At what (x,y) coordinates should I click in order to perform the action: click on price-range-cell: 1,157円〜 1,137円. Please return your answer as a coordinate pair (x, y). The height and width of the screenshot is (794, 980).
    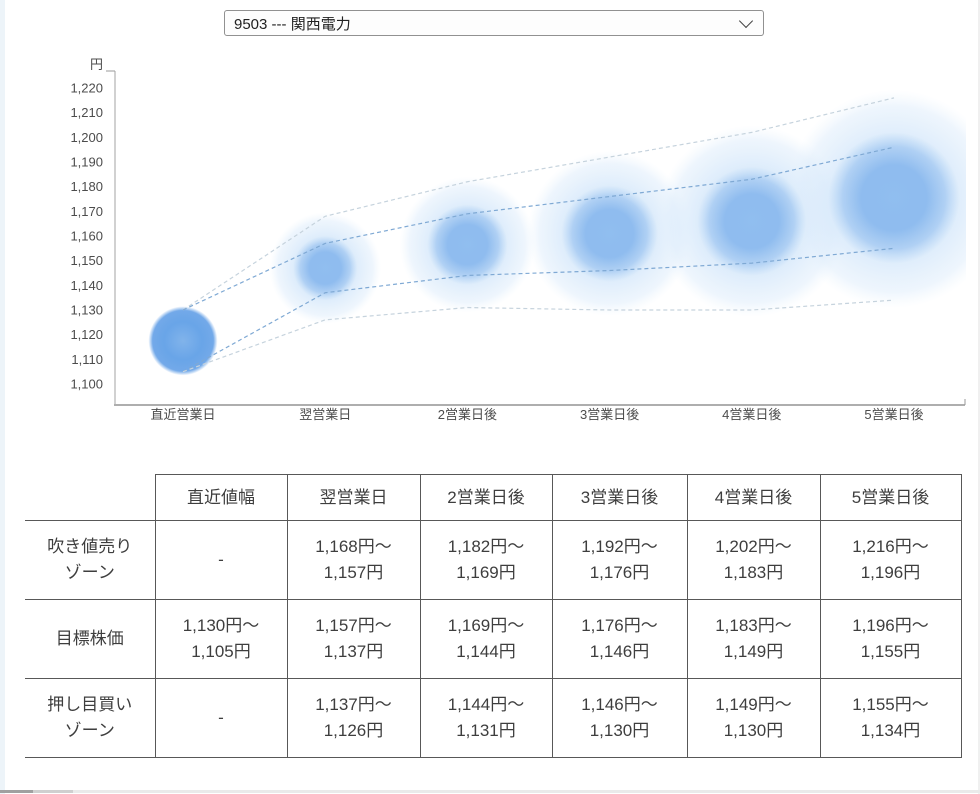
    Looking at the image, I should click on (353, 639).